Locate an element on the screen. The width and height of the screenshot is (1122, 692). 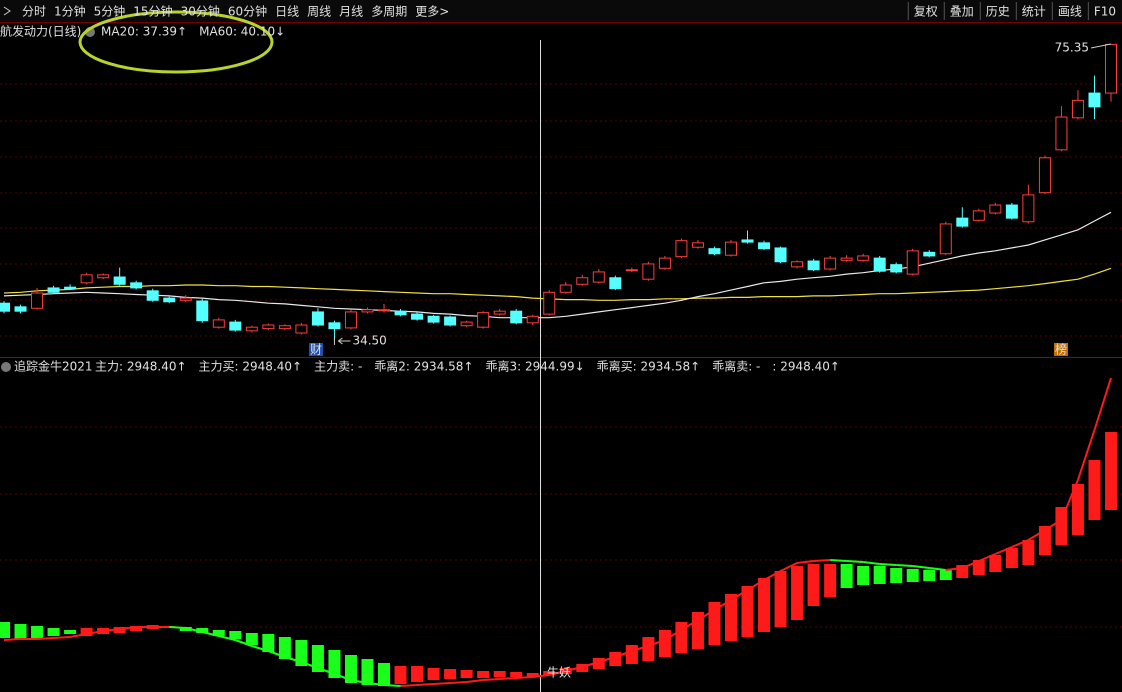
period-button: 30分钟 is located at coordinates (200, 11).